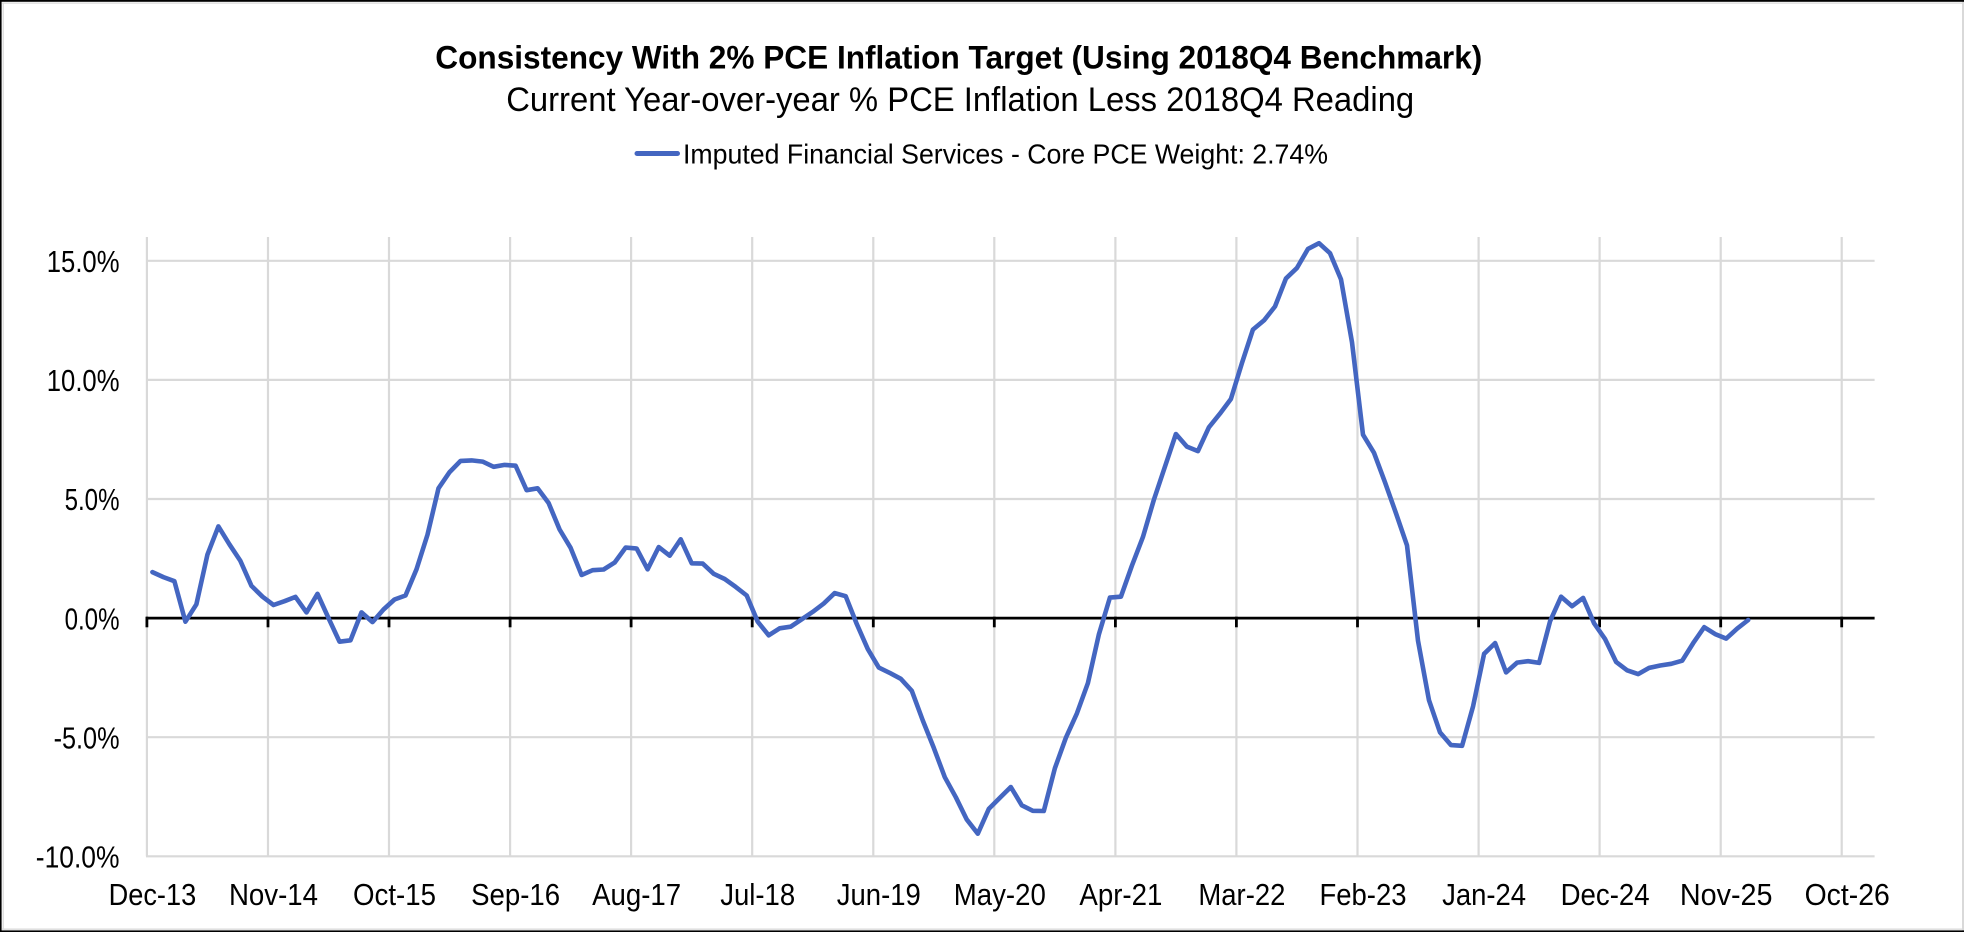 The width and height of the screenshot is (1964, 937). Describe the element at coordinates (636, 894) in the screenshot. I see `svg-text: Aug-17` at that location.